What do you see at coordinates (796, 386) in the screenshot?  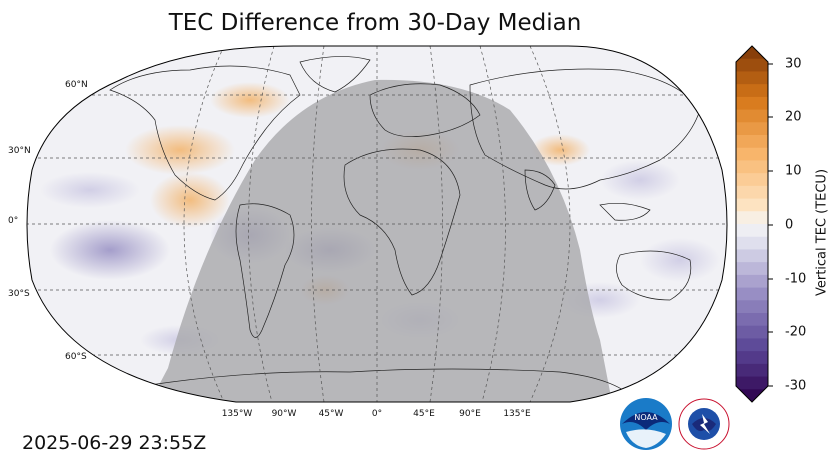 I see `colorbar-tick-neg30: -30` at bounding box center [796, 386].